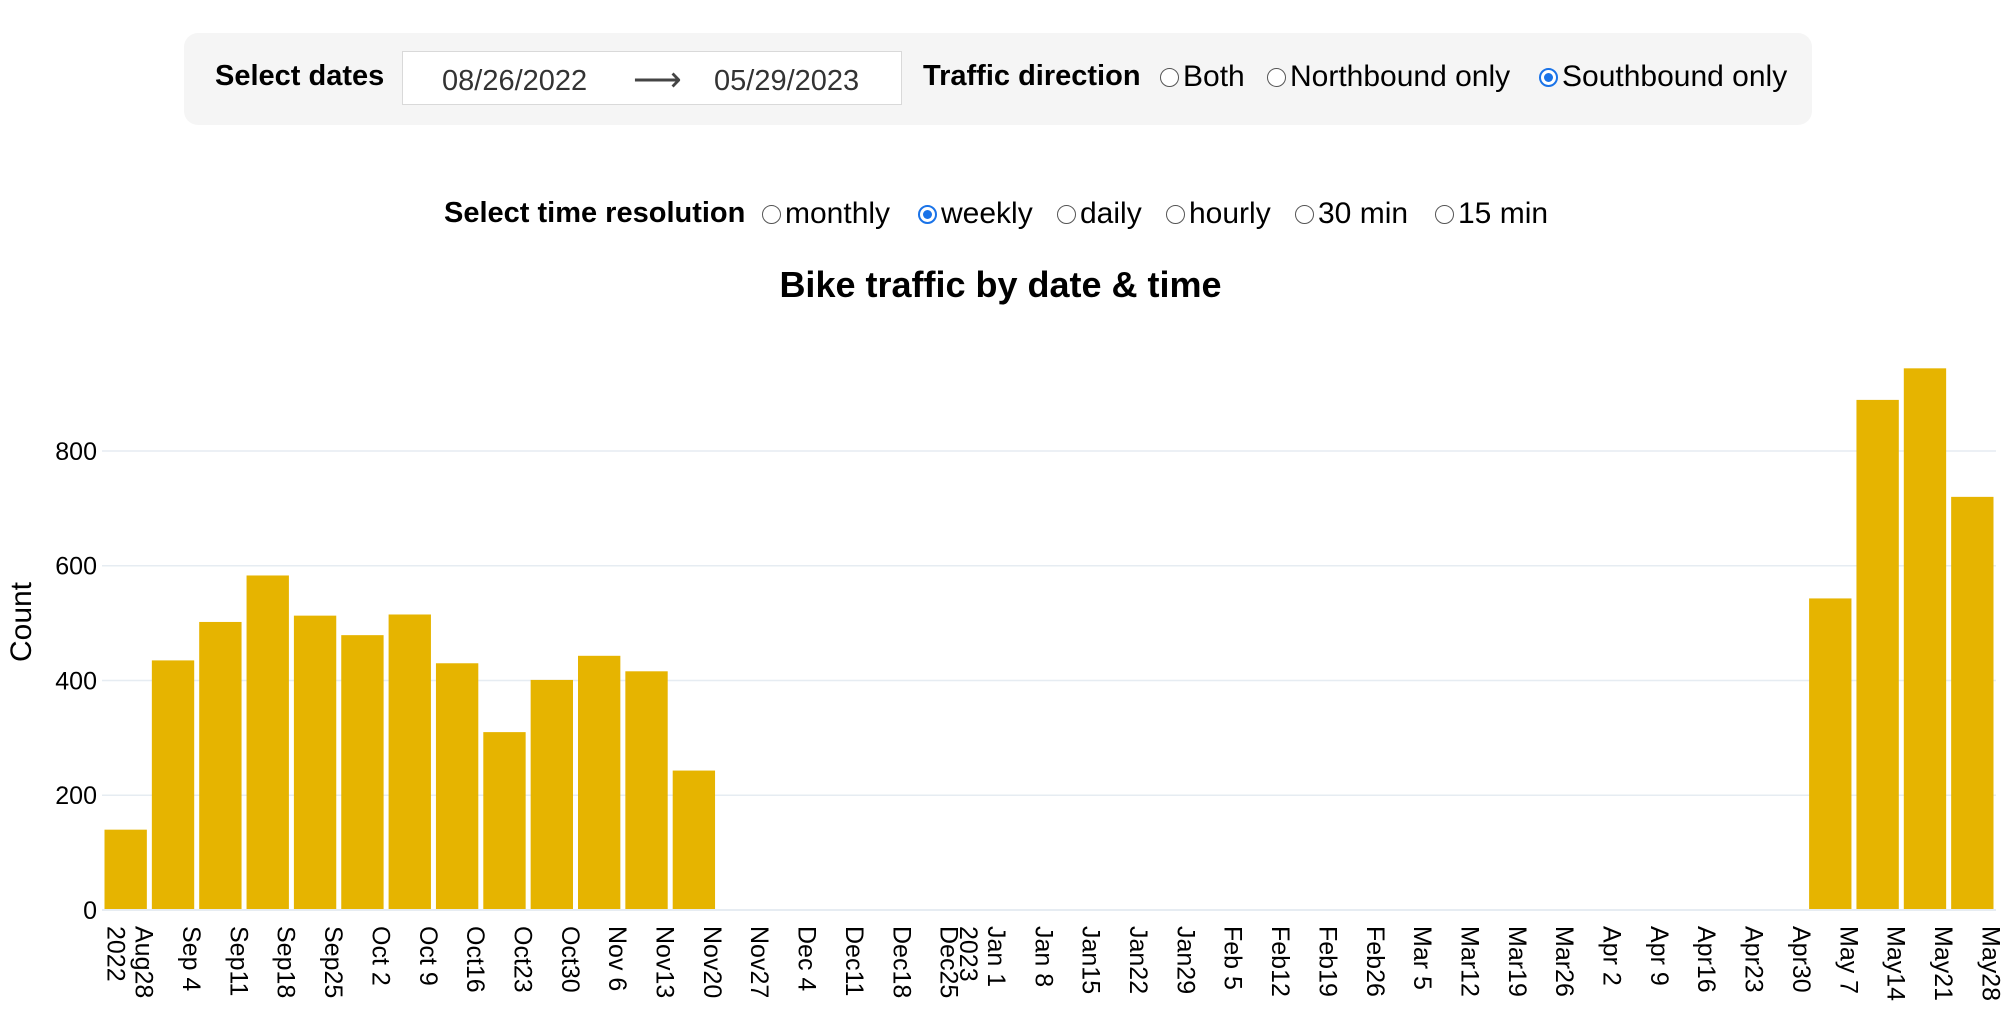 Image resolution: width=2001 pixels, height=1036 pixels. I want to click on chart-title: Bike traffic by date & time, so click(1000, 284).